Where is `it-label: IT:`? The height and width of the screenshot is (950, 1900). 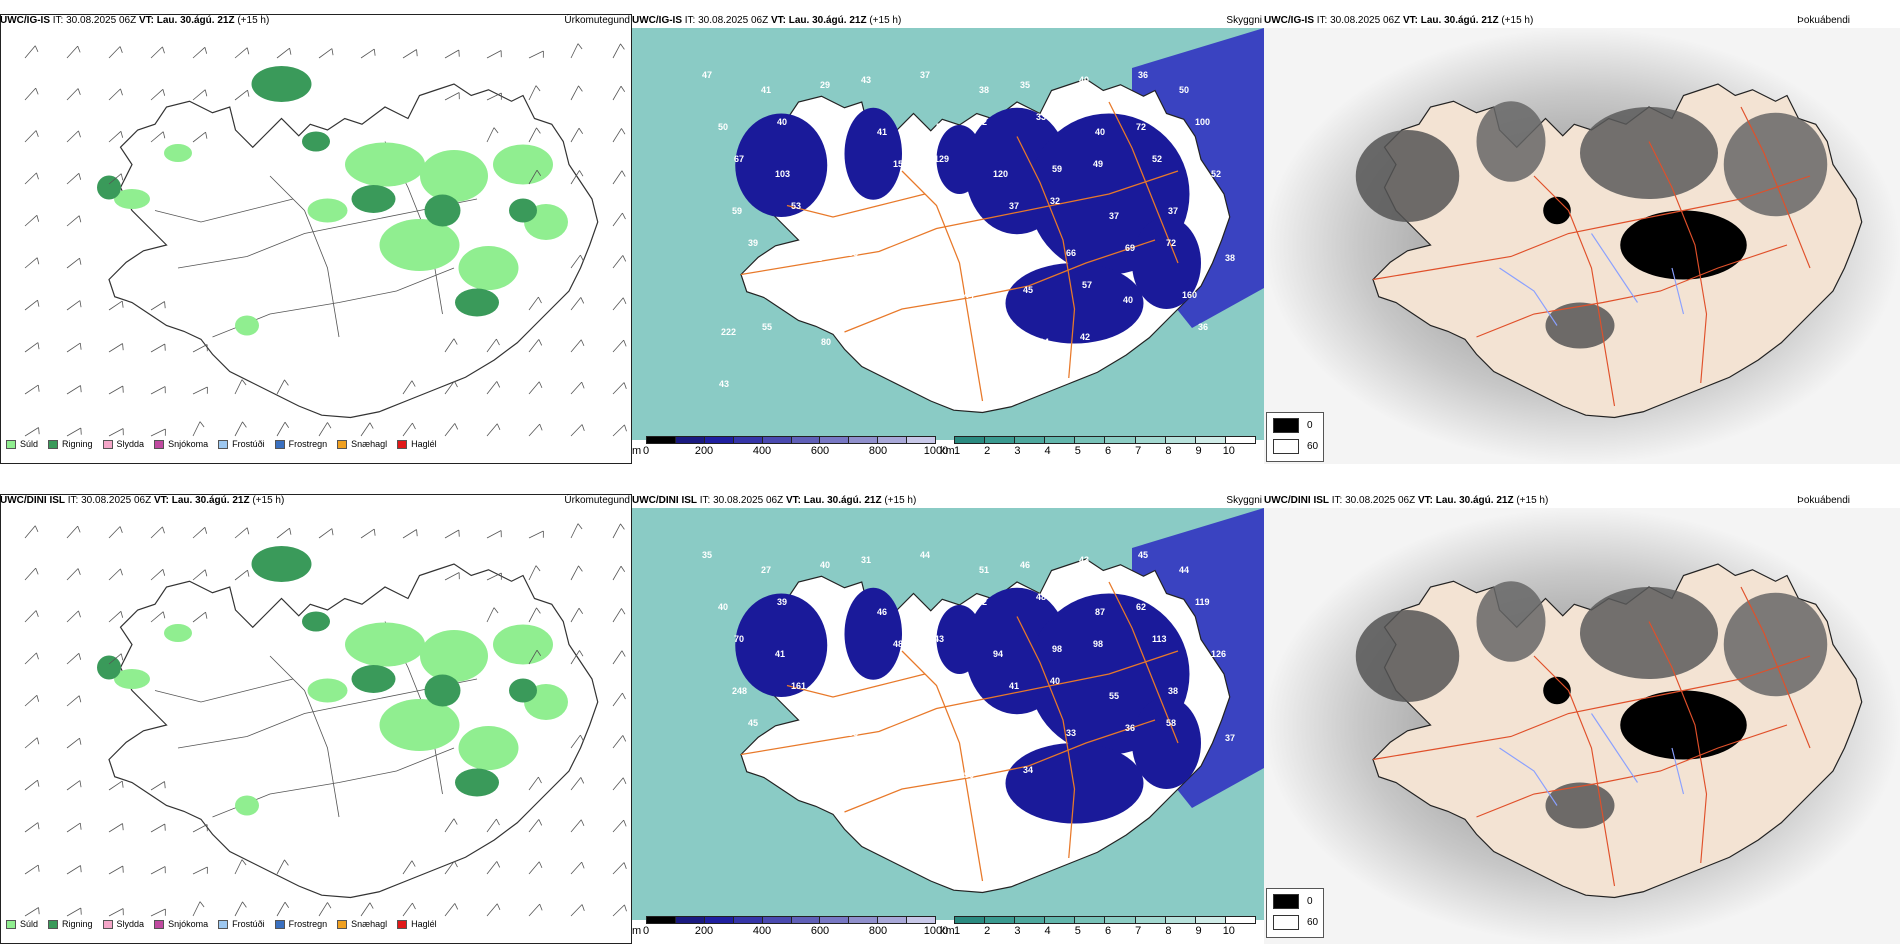 it-label: IT: is located at coordinates (705, 500).